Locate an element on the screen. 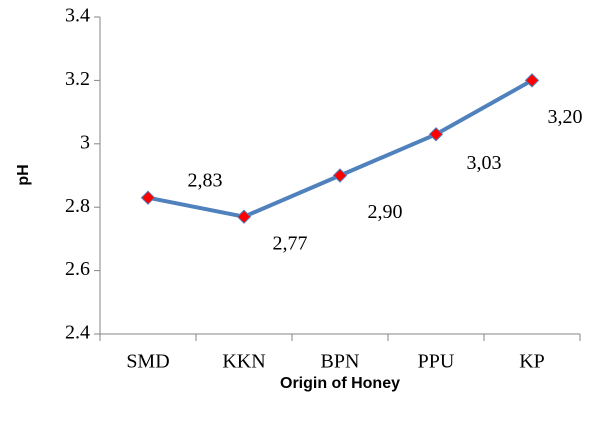 This screenshot has width=595, height=421. x-tick-label: KP is located at coordinates (532, 362).